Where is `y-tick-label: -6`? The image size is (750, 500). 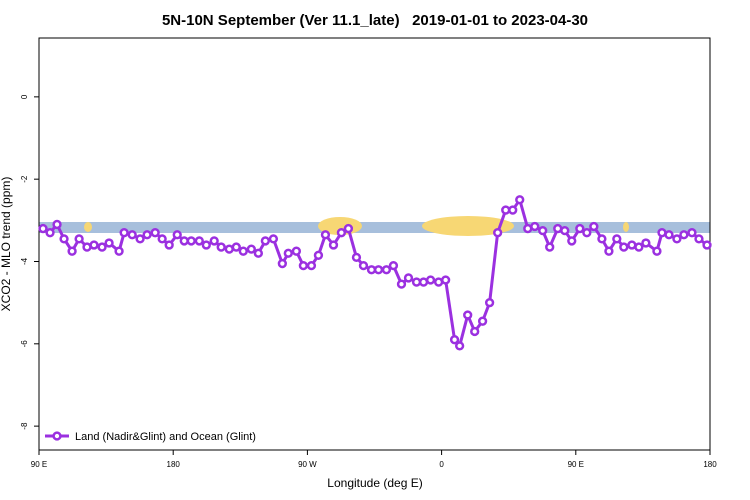
y-tick-label: -6 is located at coordinates (24, 344).